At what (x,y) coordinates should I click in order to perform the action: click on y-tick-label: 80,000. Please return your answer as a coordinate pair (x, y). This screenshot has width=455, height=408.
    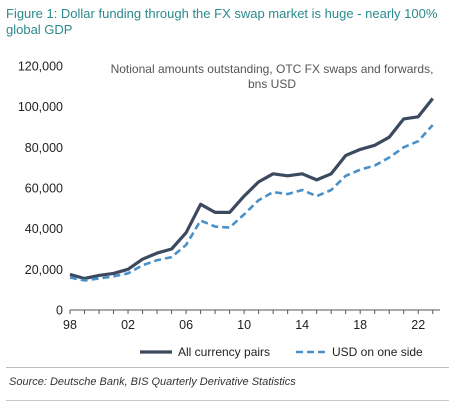
    Looking at the image, I should click on (44, 148).